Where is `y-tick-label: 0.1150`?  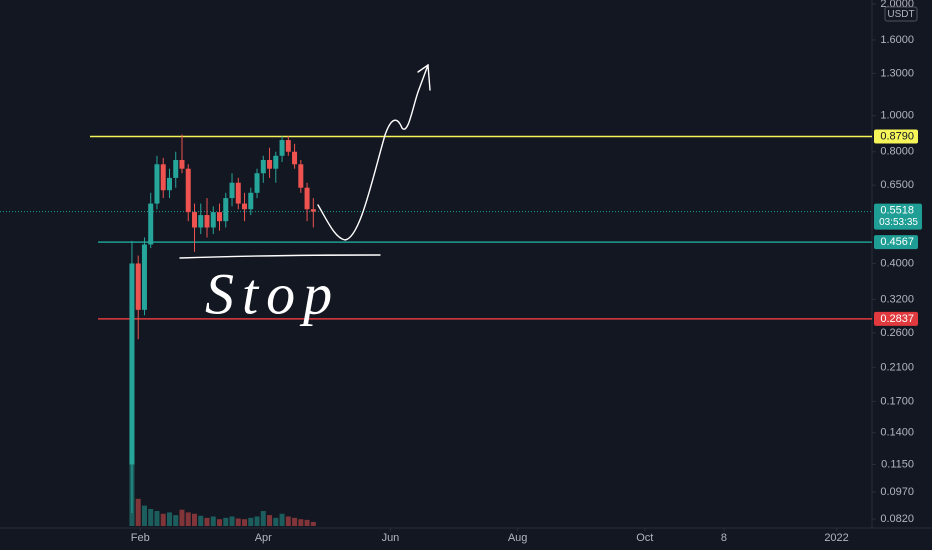
y-tick-label: 0.1150 is located at coordinates (897, 464).